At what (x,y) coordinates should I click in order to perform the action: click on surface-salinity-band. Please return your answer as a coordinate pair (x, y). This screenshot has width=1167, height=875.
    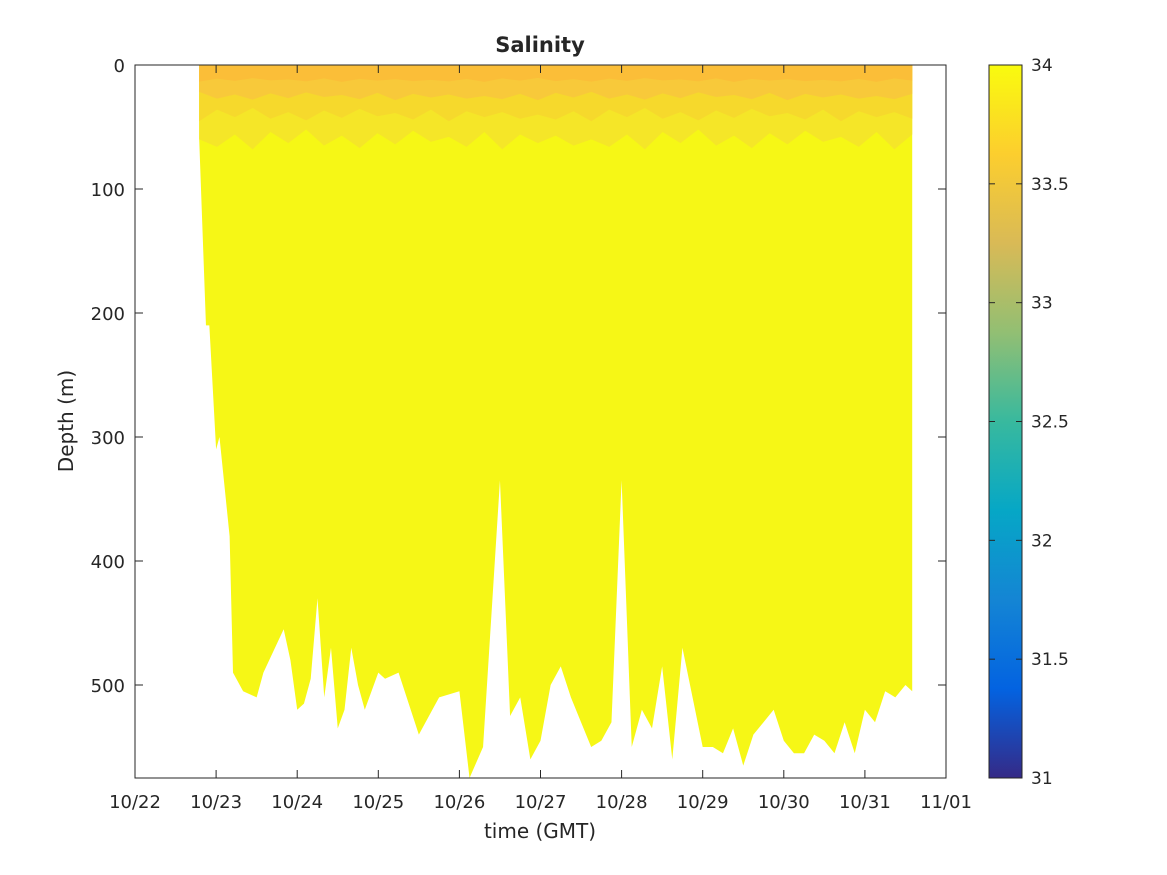
    Looking at the image, I should click on (556, 73).